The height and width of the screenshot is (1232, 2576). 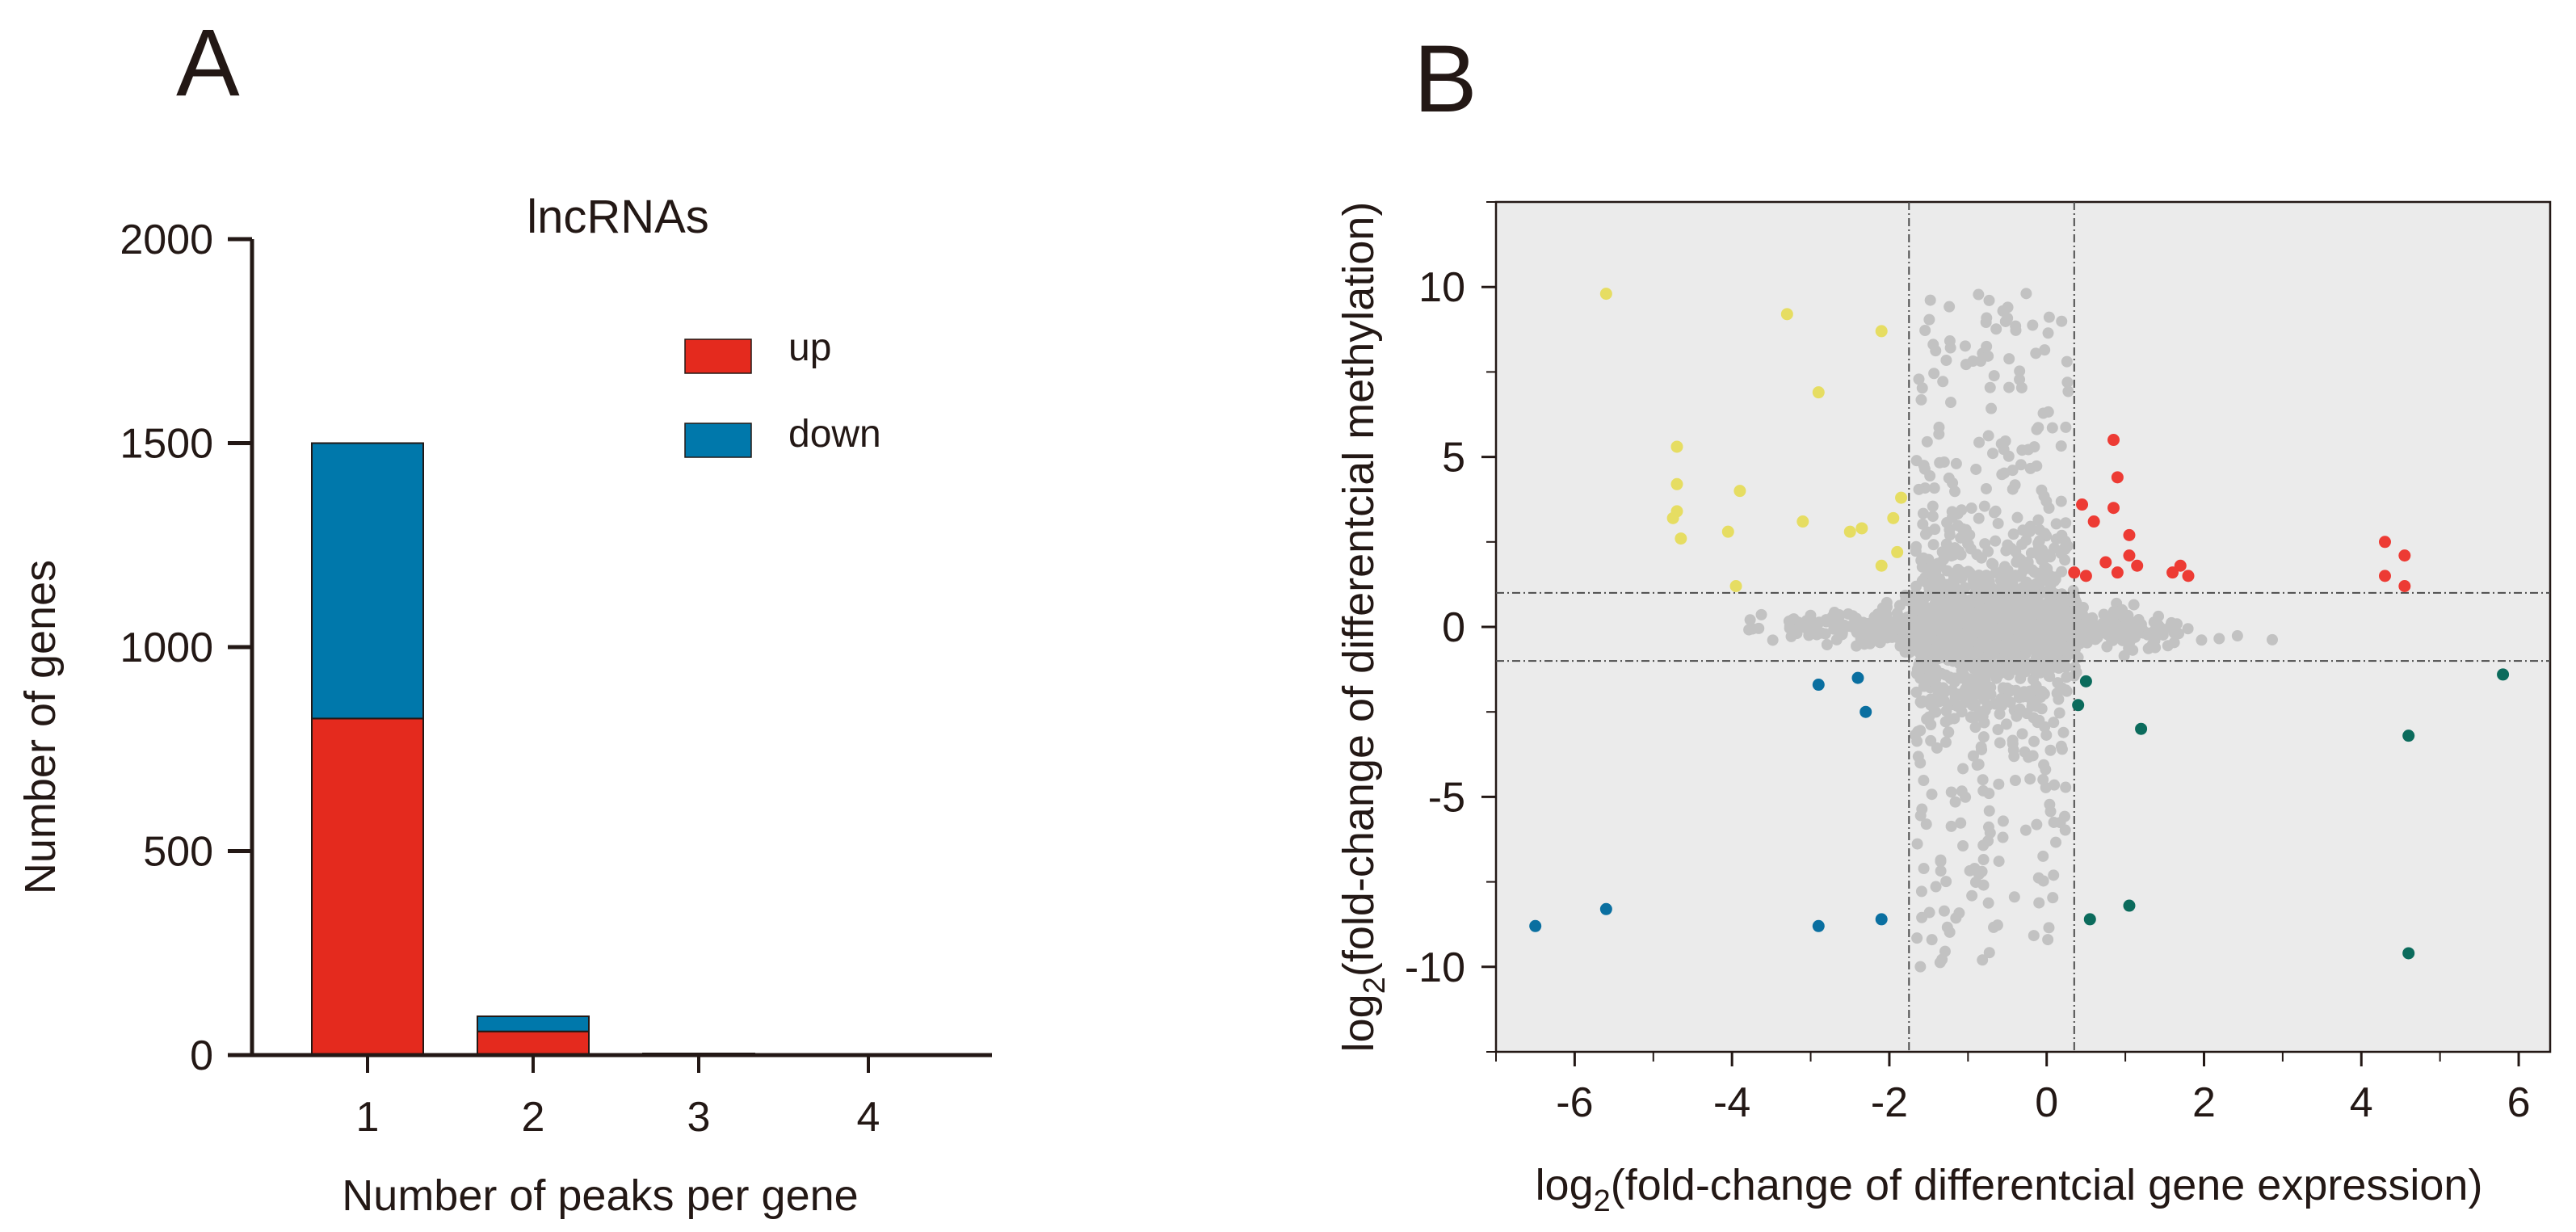 I want to click on chart-a-bars, so click(x=618, y=749).